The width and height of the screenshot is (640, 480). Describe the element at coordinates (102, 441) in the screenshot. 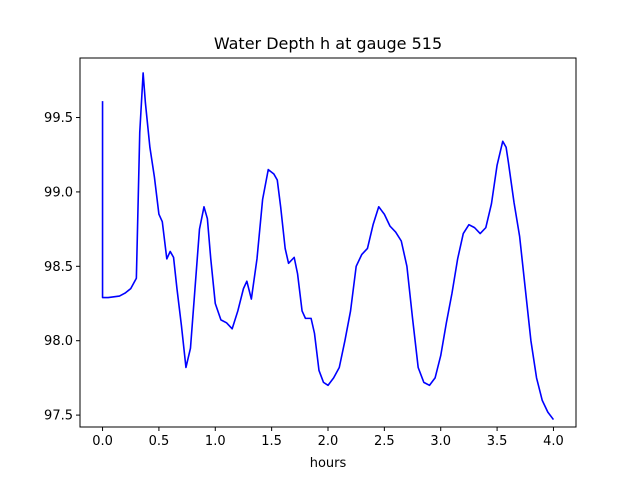

I see `x-tick-label: 0.0` at that location.